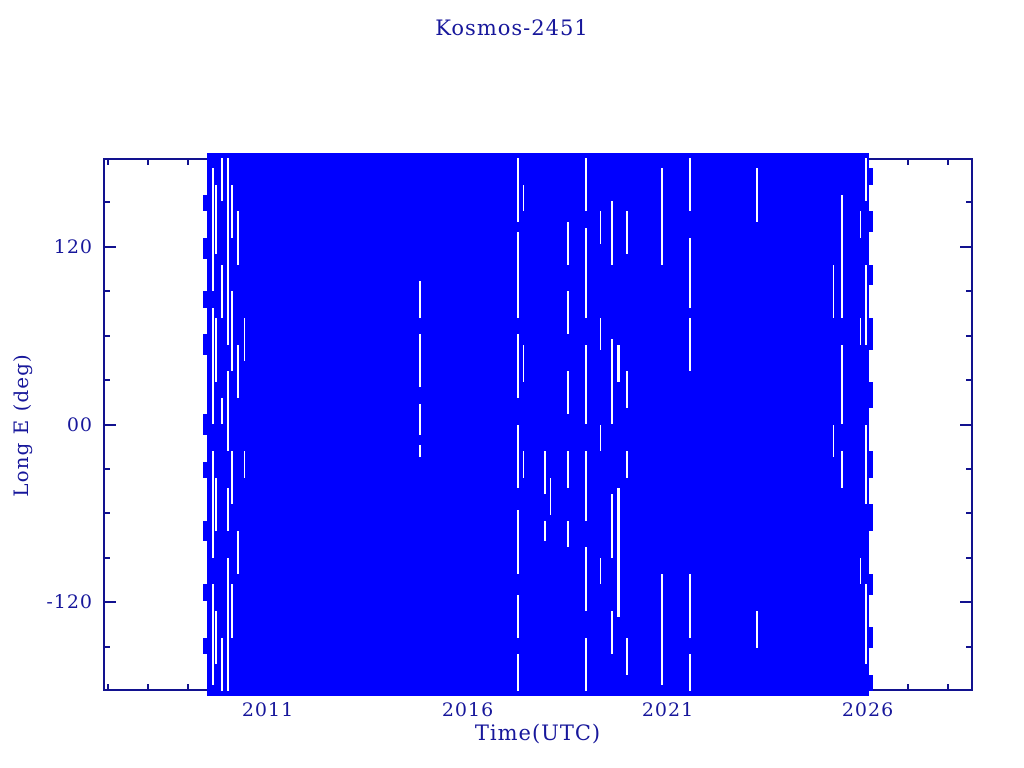 The image size is (1024, 768). I want to click on x-tick-label: 2011, so click(268, 710).